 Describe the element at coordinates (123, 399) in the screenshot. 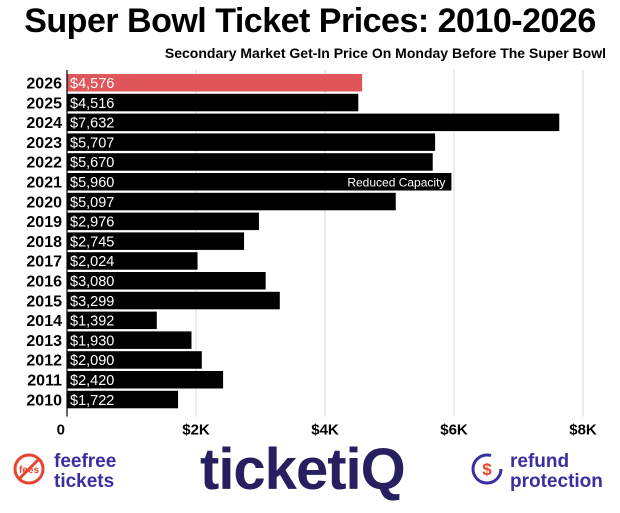

I see `bar-2010` at that location.